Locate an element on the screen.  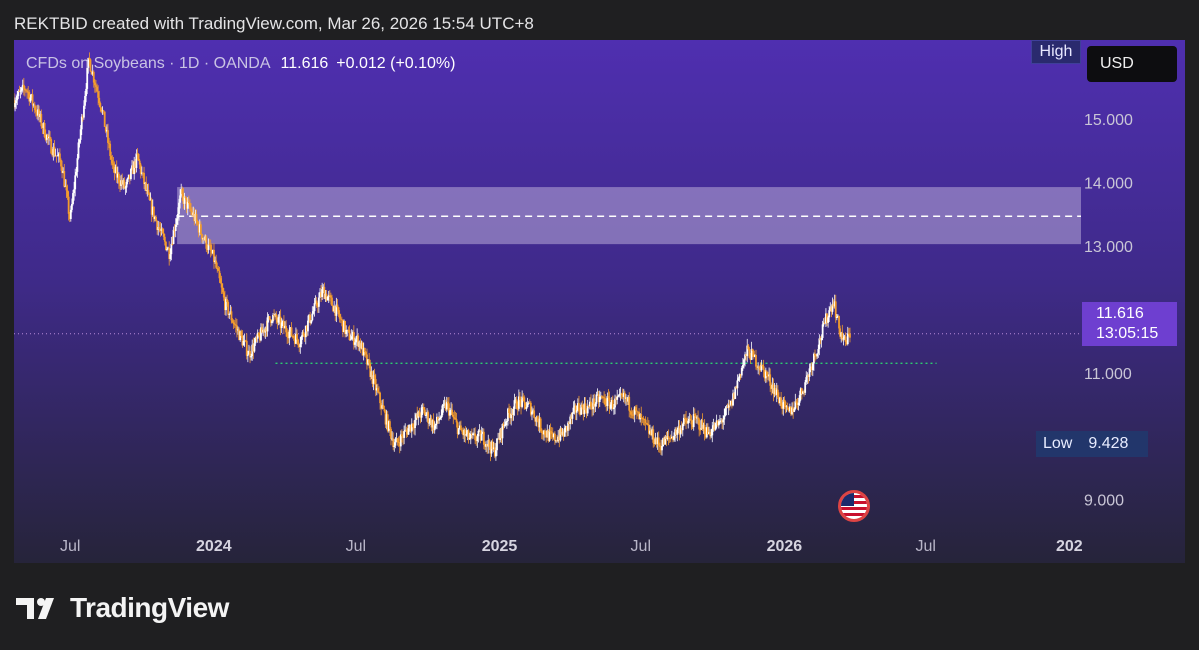
currency-button: USD is located at coordinates (1132, 64).